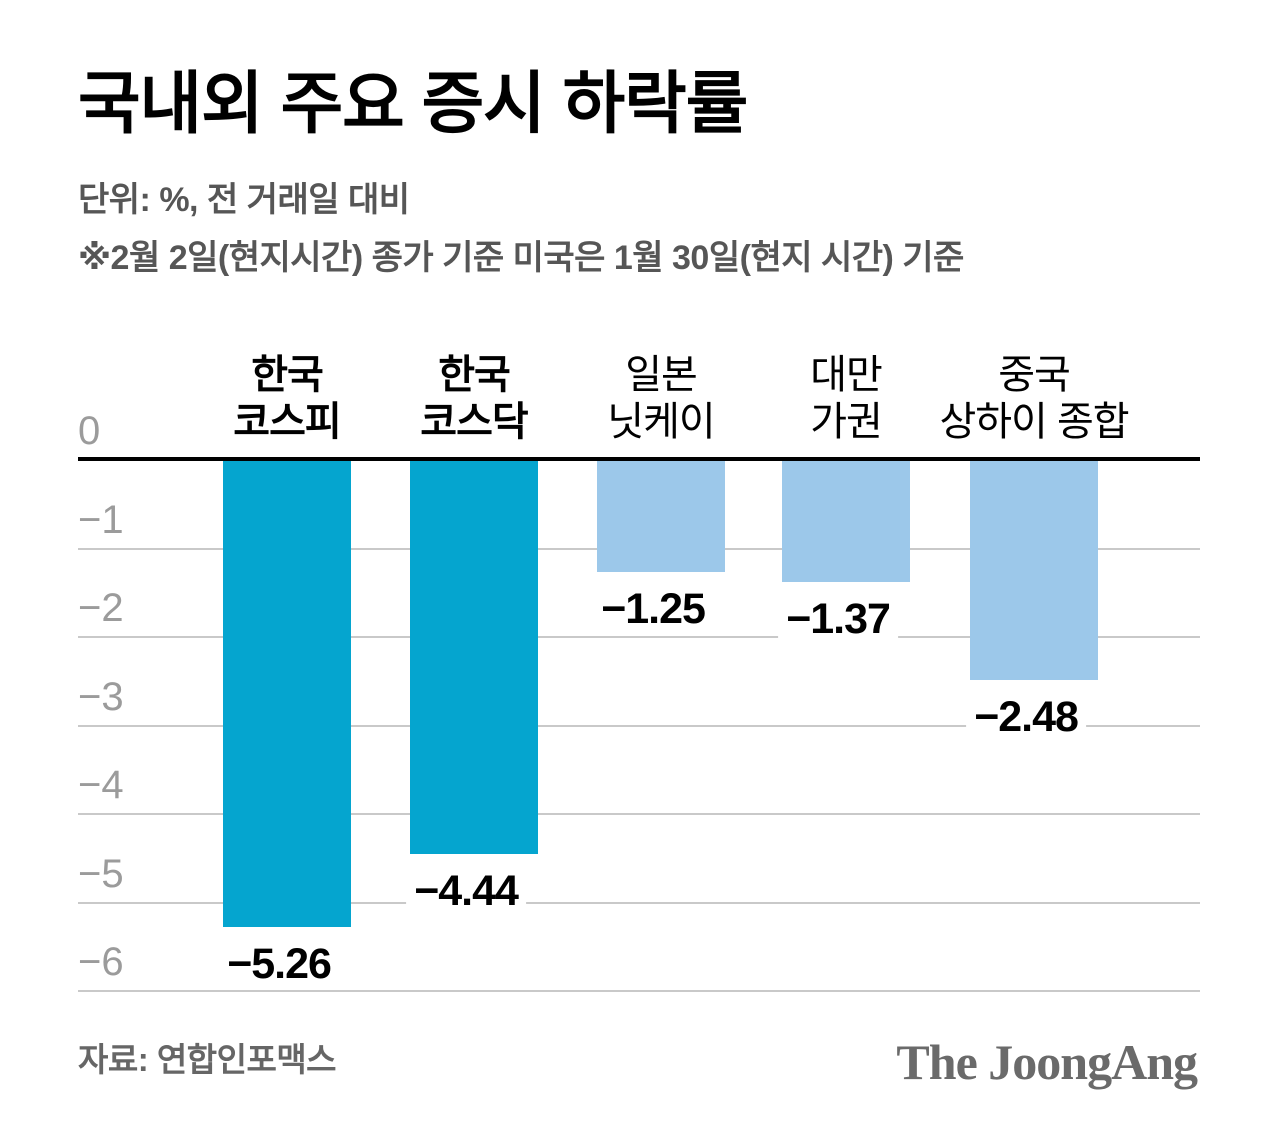 This screenshot has height=1141, width=1280. What do you see at coordinates (521, 258) in the screenshot?
I see `date-note: ※2월 2일(현지시간) 종가 기준 미국은 1월 30일(현지 시간) 기준` at bounding box center [521, 258].